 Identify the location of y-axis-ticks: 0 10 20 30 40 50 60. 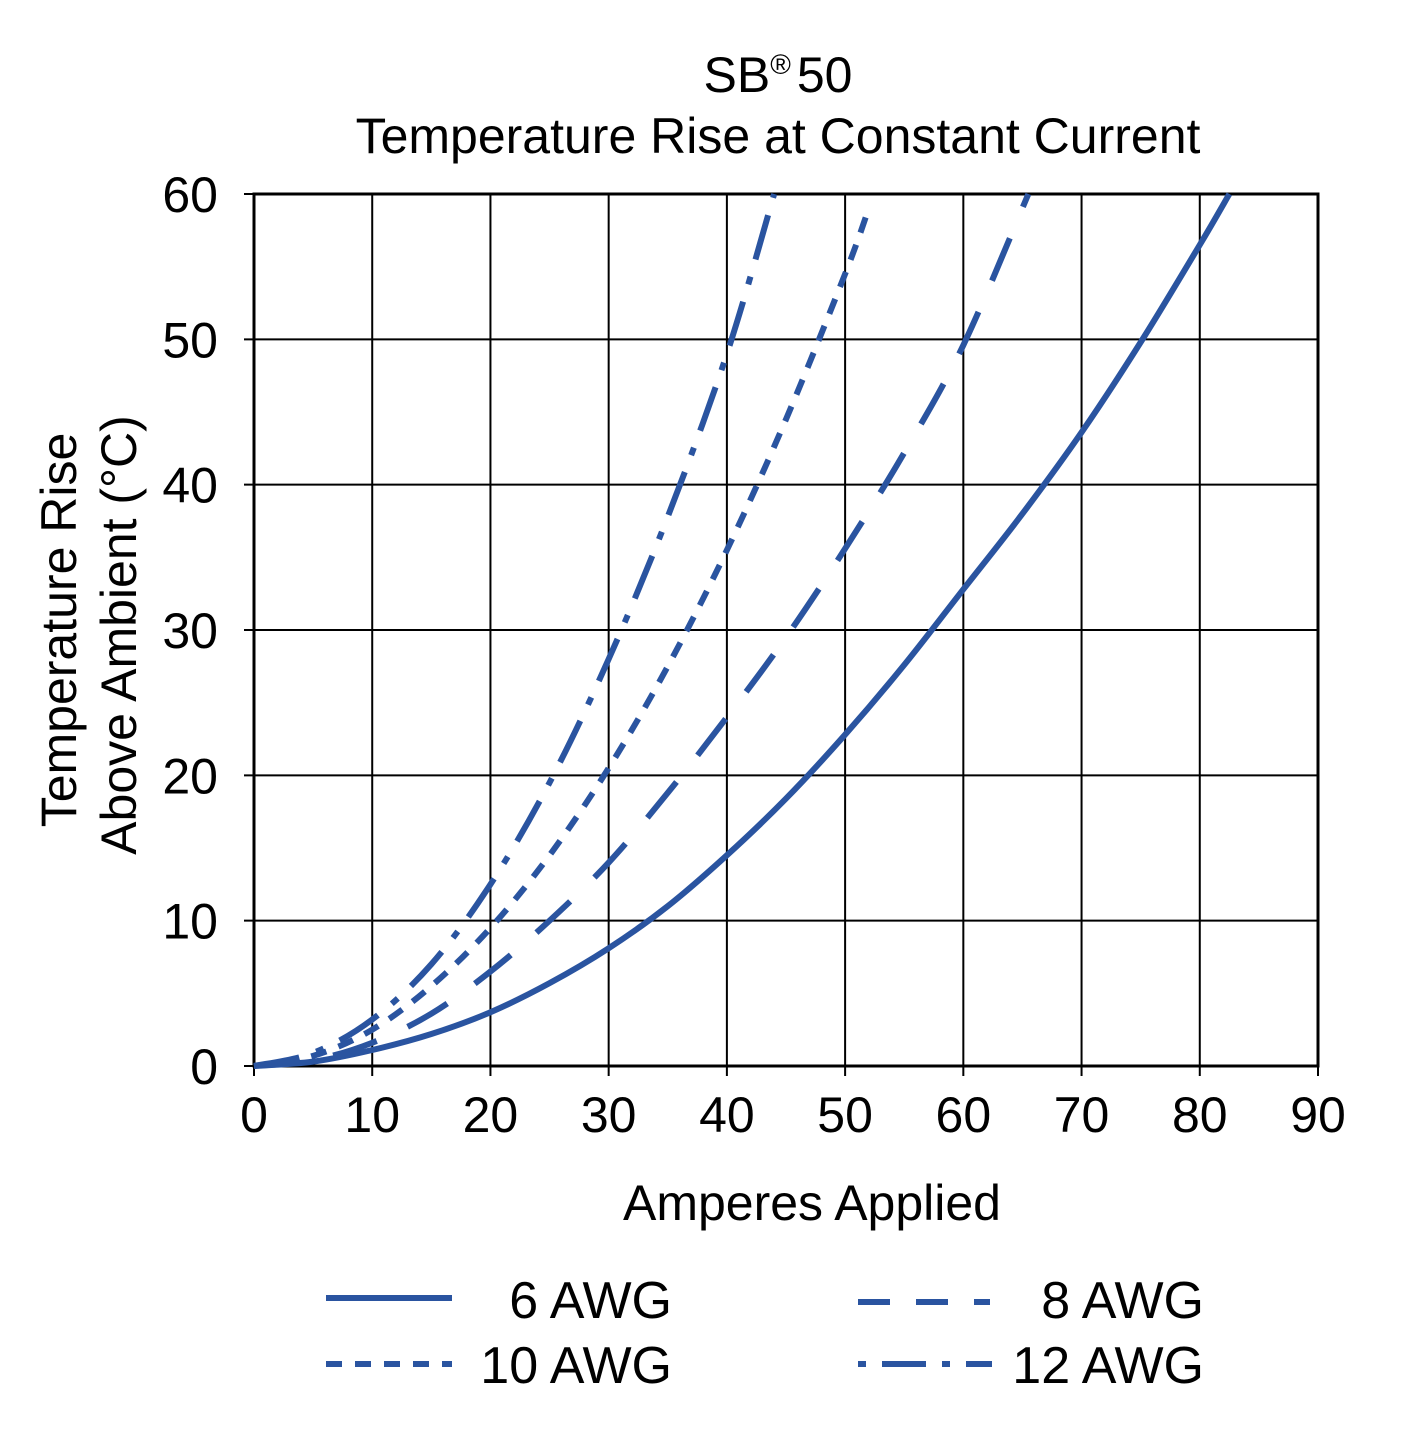
(190, 631).